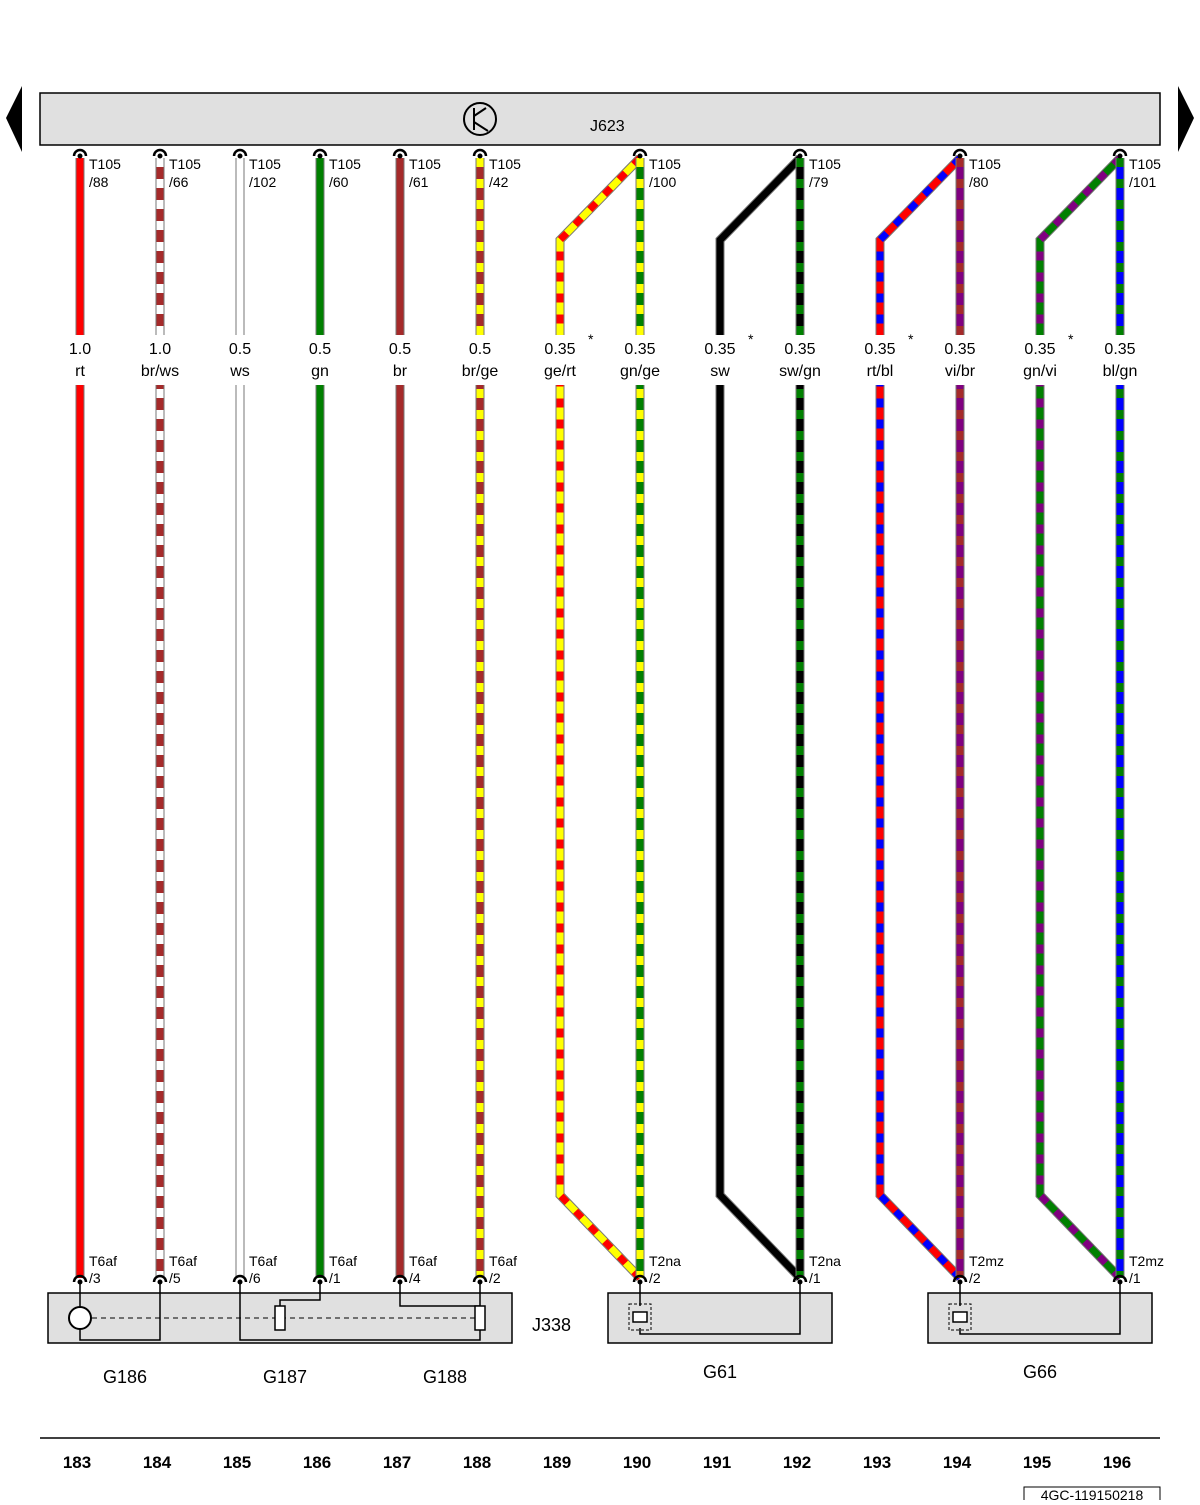 This screenshot has width=1200, height=1505. Describe the element at coordinates (125, 1377) in the screenshot. I see `component-label: G186` at that location.